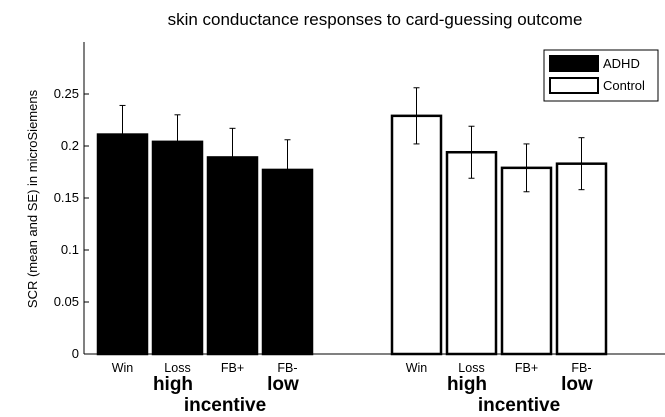 Image resolution: width=665 pixels, height=417 pixels. What do you see at coordinates (122, 244) in the screenshot?
I see `bar-adhd-win` at bounding box center [122, 244].